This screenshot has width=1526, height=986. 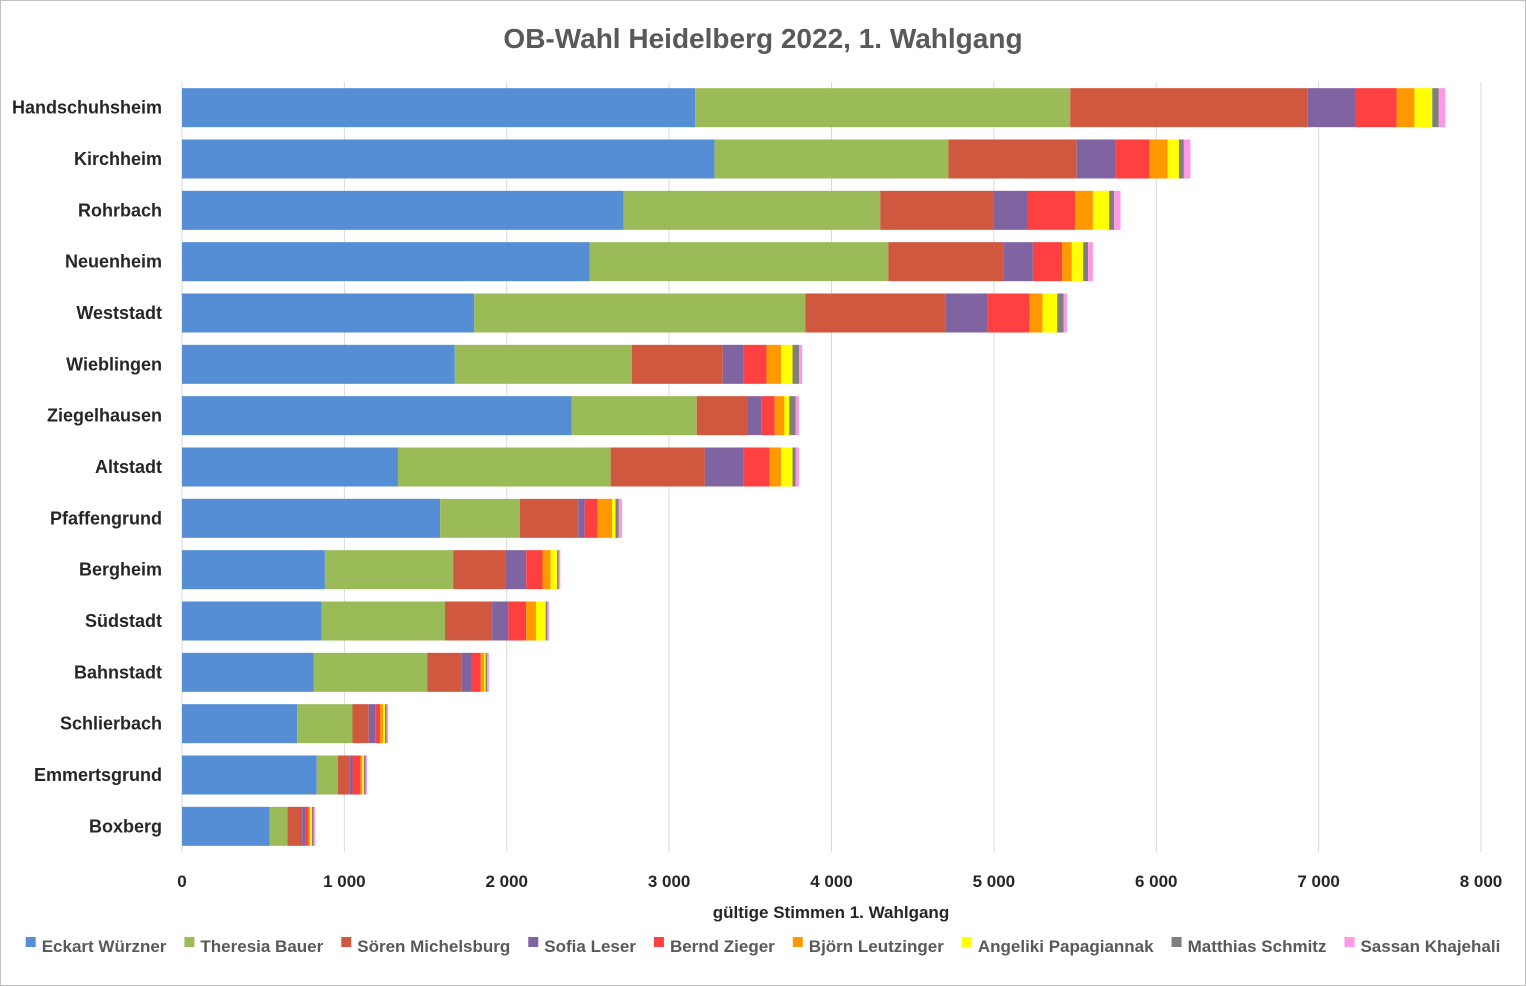 I want to click on category-label: Pfaffengrund, so click(x=106, y=518).